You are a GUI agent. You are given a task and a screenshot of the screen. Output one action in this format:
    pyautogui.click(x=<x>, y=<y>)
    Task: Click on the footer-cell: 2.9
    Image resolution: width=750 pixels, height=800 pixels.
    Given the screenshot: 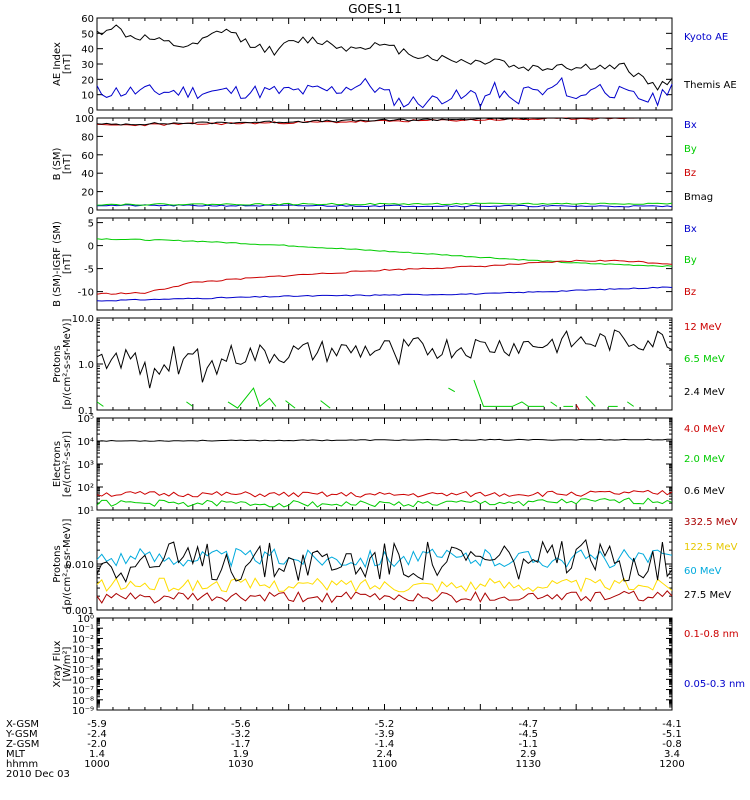 What is the action you would take?
    pyautogui.click(x=528, y=754)
    